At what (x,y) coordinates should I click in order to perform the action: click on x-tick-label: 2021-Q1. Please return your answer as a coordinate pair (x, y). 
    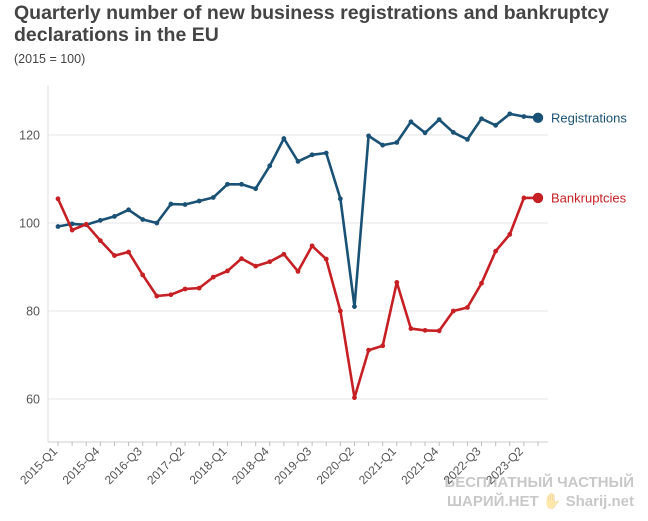
    Looking at the image, I should click on (377, 465).